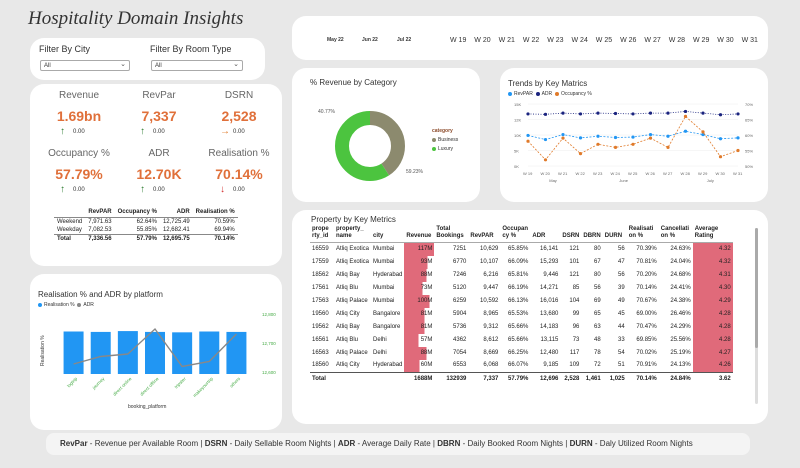 The height and width of the screenshot is (468, 800). What do you see at coordinates (549, 287) in the screenshot?
I see `table-cell: 14,271` at bounding box center [549, 287].